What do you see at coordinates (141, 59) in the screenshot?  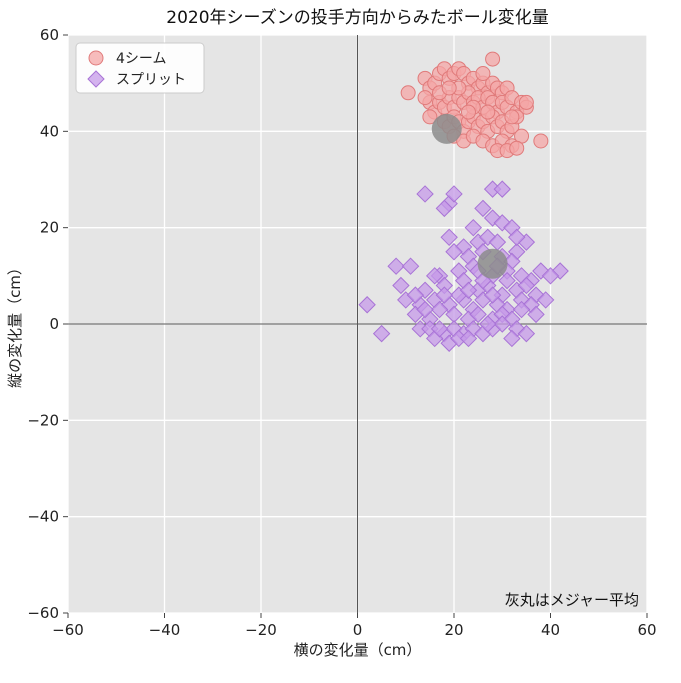 I see `legend-label-4seam: 4シーム` at bounding box center [141, 59].